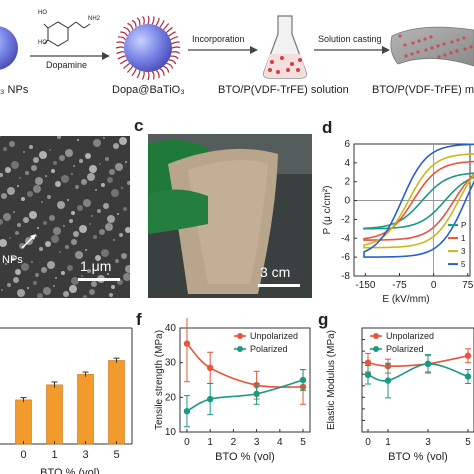 The width and height of the screenshot is (474, 474). I want to click on ytick-label: 10, so click(171, 432).